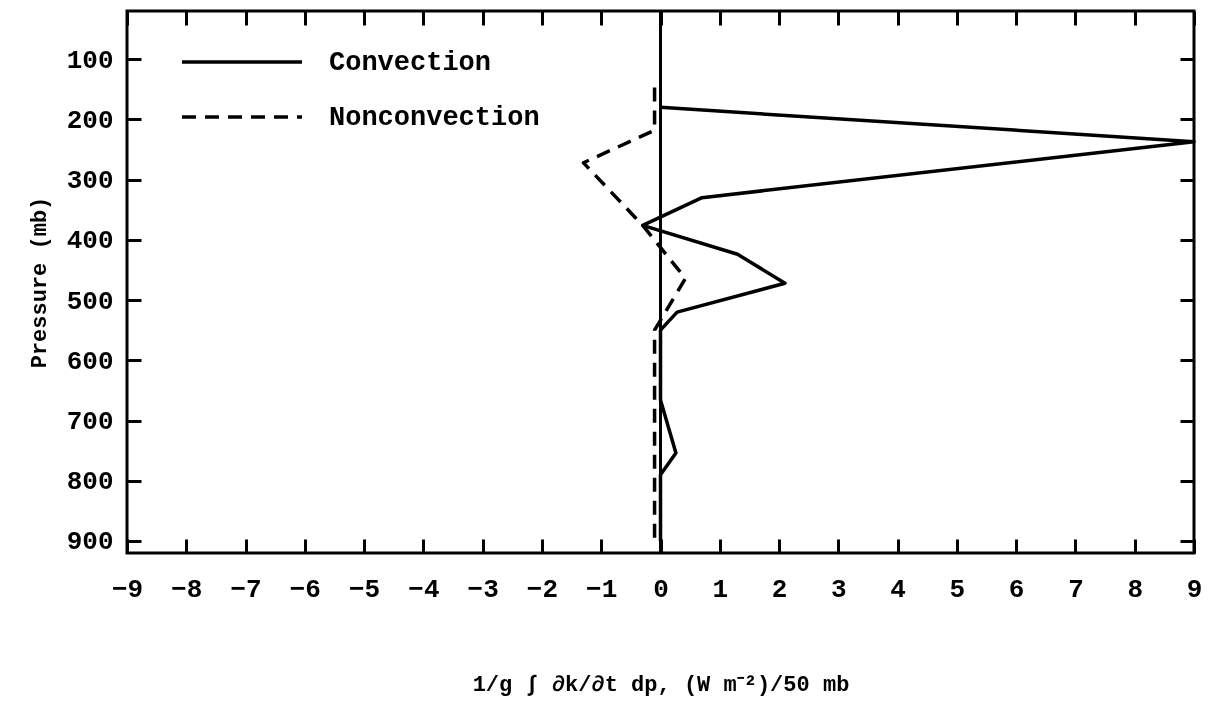 The height and width of the screenshot is (724, 1210). I want to click on x-tick-label: 3, so click(839, 589).